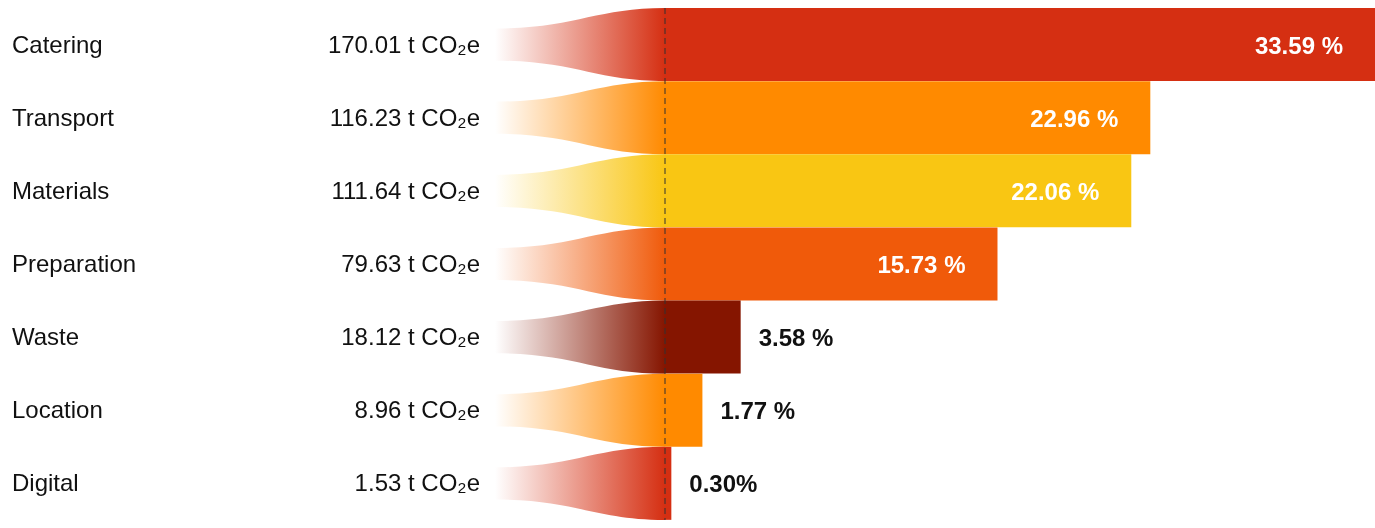 The width and height of the screenshot is (1375, 528). I want to click on text: 79.63 t CO₂e, so click(410, 263).